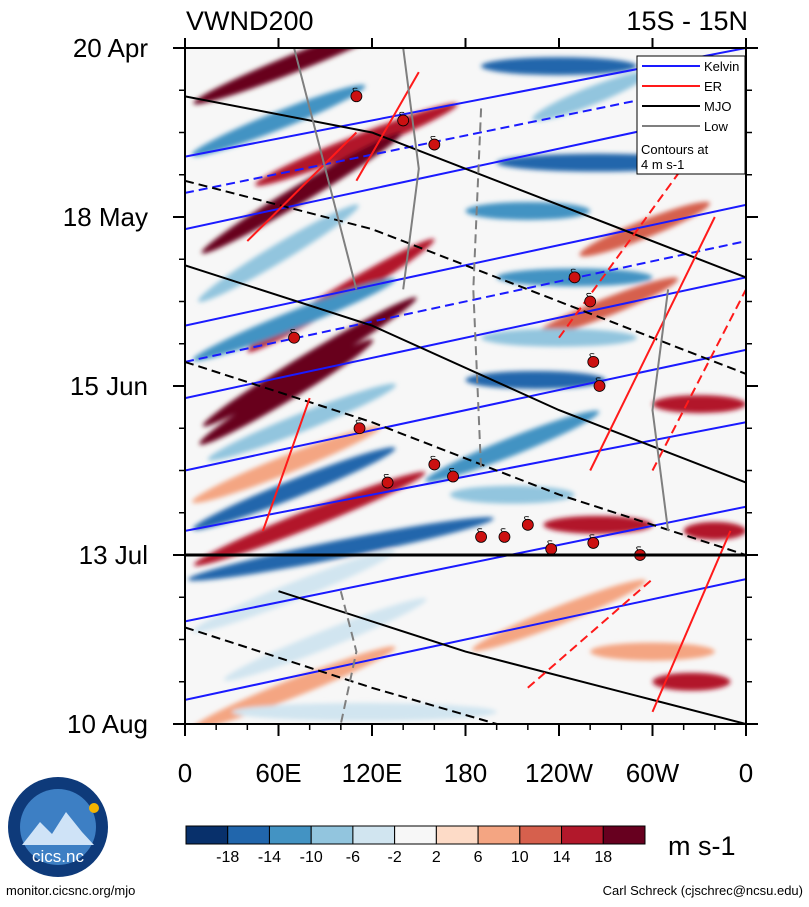 The height and width of the screenshot is (907, 809). Describe the element at coordinates (250, 21) in the screenshot. I see `chart-title-left: VWND200` at that location.